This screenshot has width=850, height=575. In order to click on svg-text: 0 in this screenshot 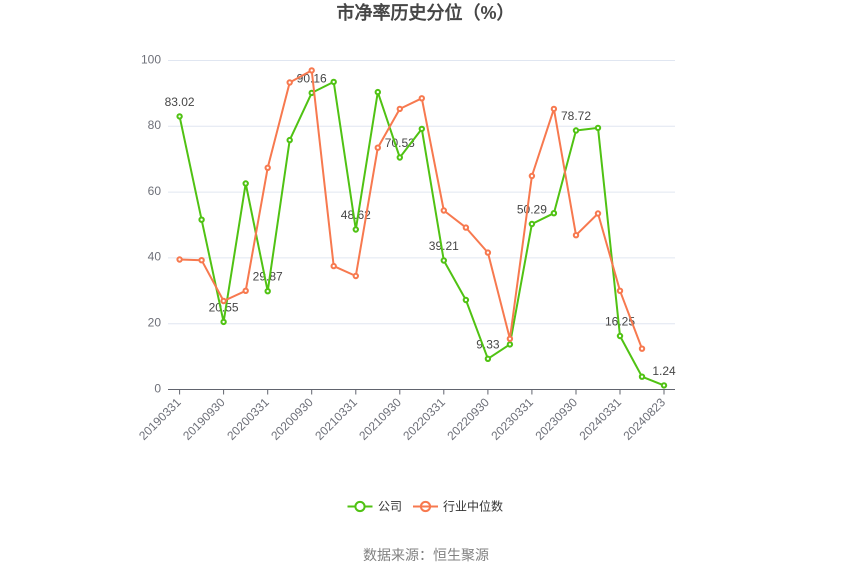, I will do `click(157, 388)`.